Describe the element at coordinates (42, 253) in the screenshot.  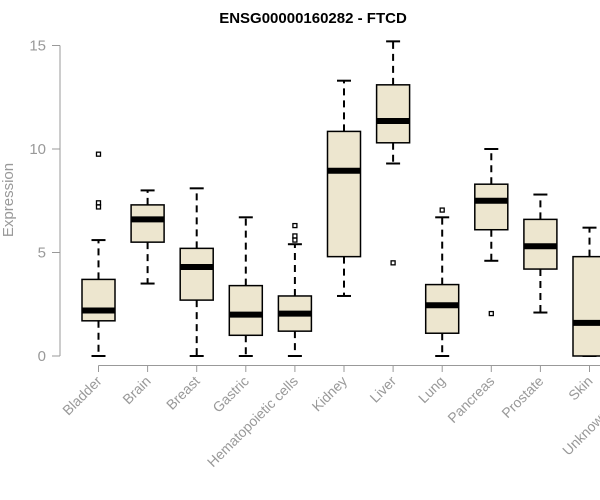
I see `y-tick-label-5: 5` at that location.